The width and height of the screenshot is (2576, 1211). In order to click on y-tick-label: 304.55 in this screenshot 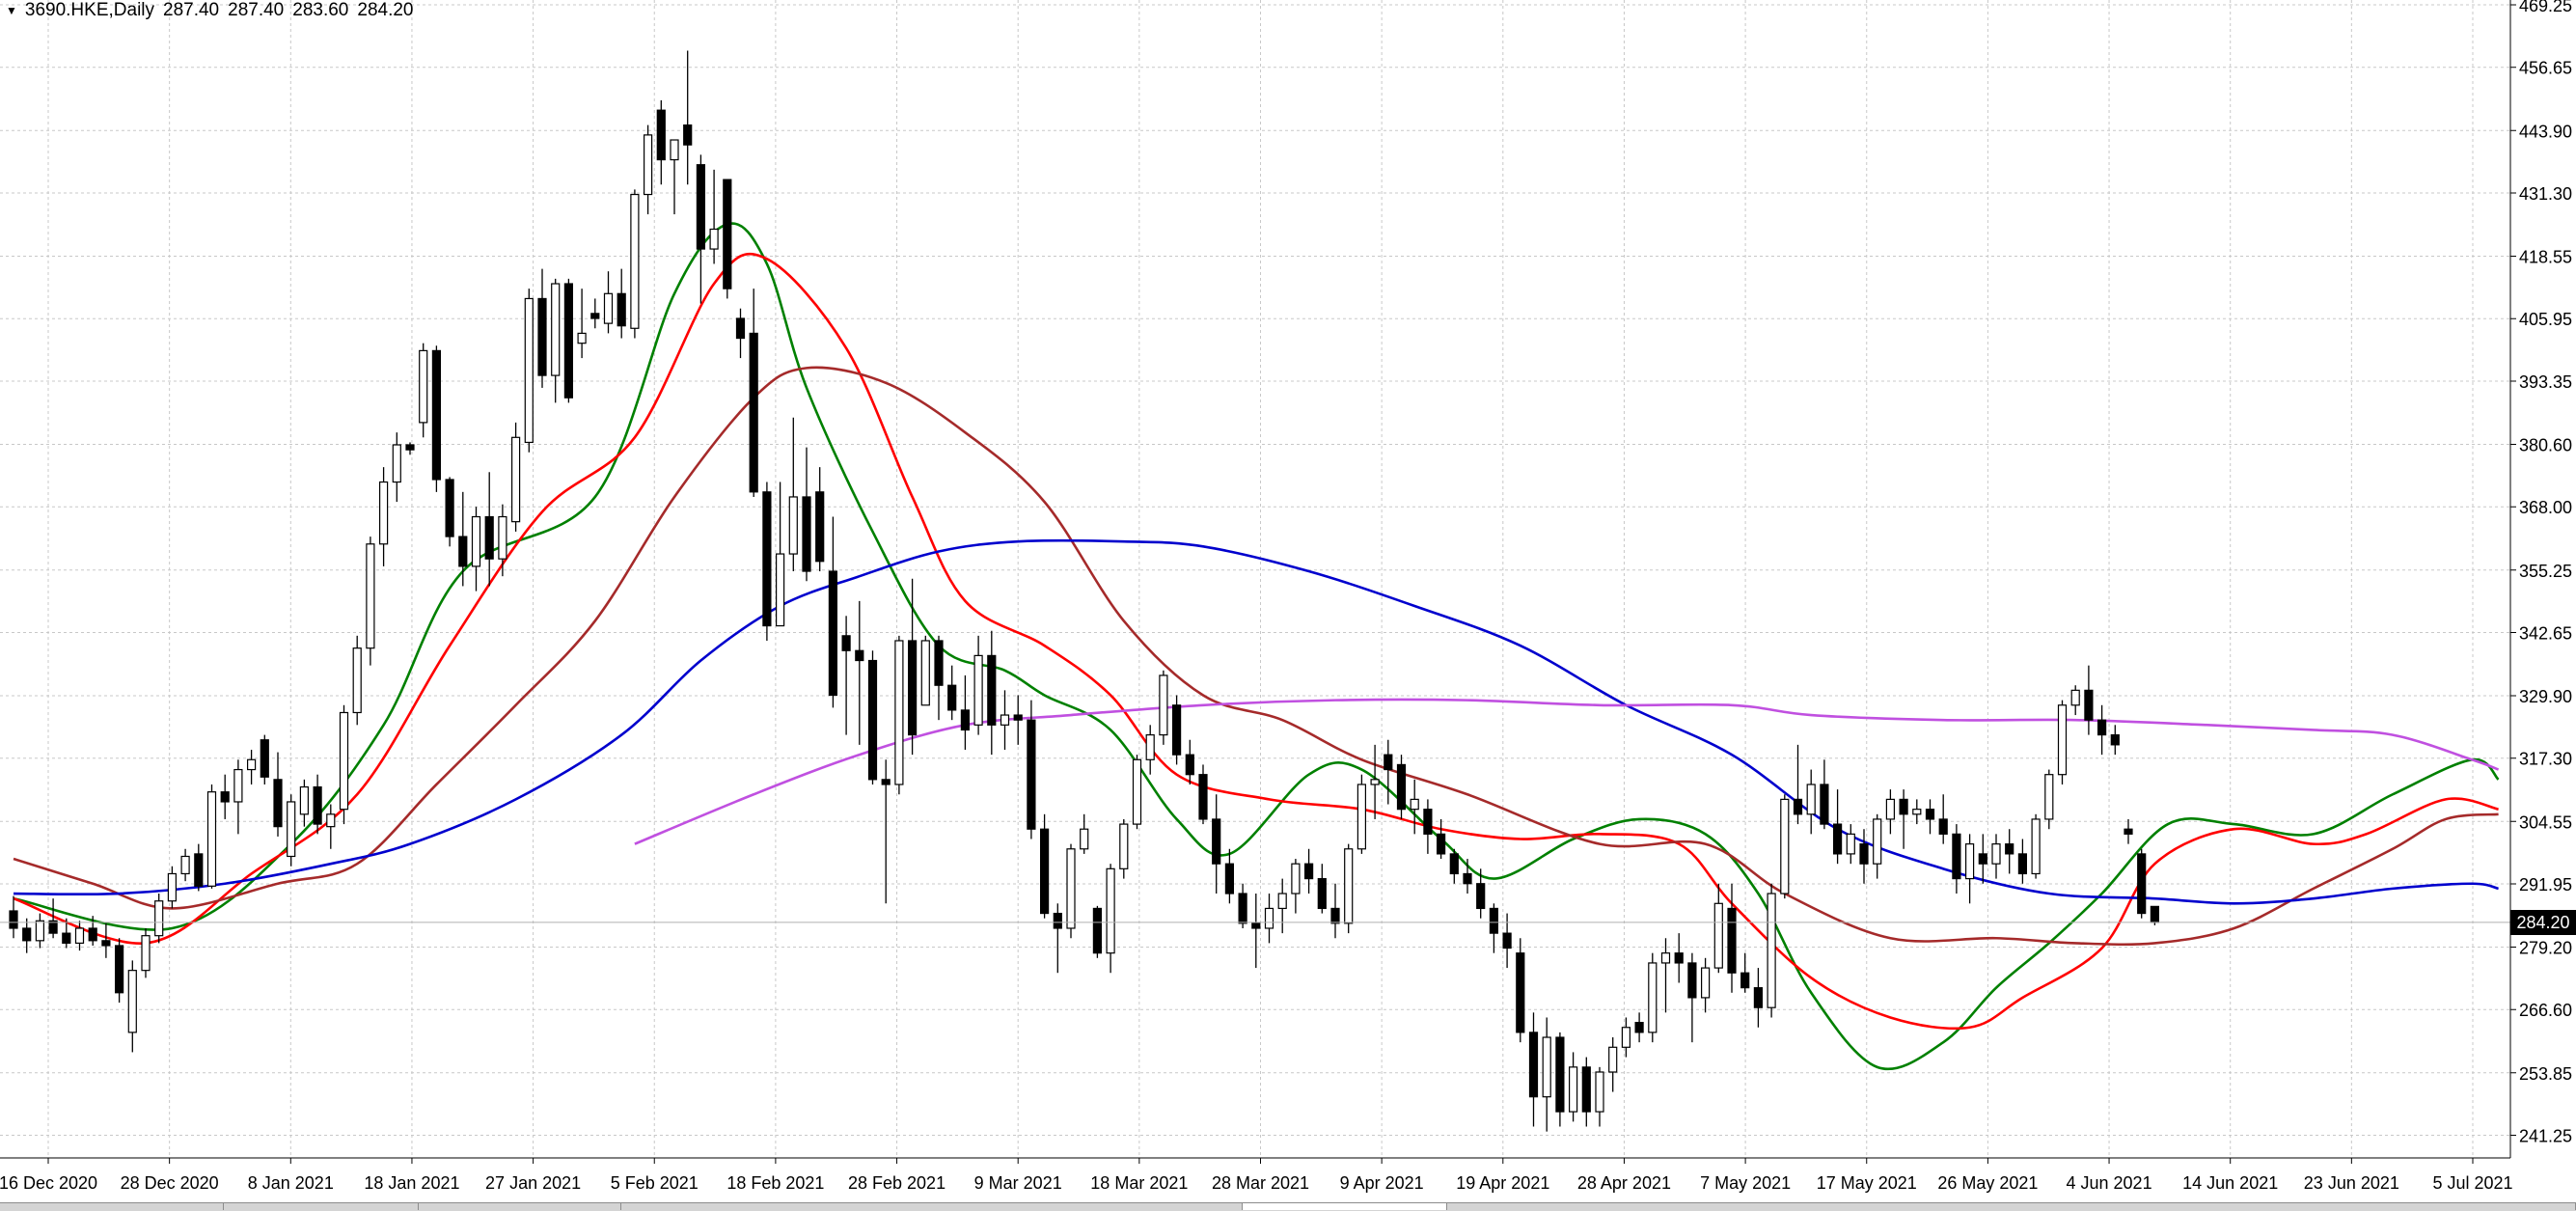, I will do `click(2546, 822)`.